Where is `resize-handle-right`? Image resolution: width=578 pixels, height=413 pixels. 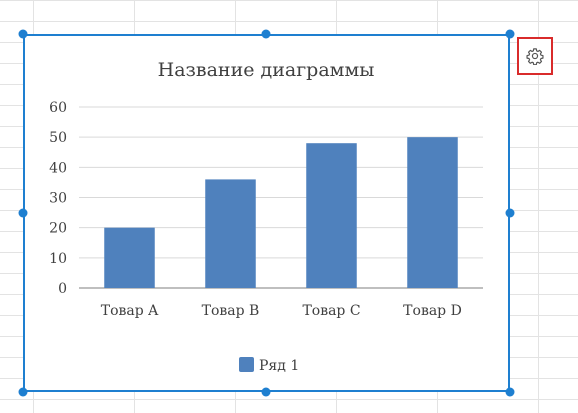
resize-handle-right is located at coordinates (510, 213).